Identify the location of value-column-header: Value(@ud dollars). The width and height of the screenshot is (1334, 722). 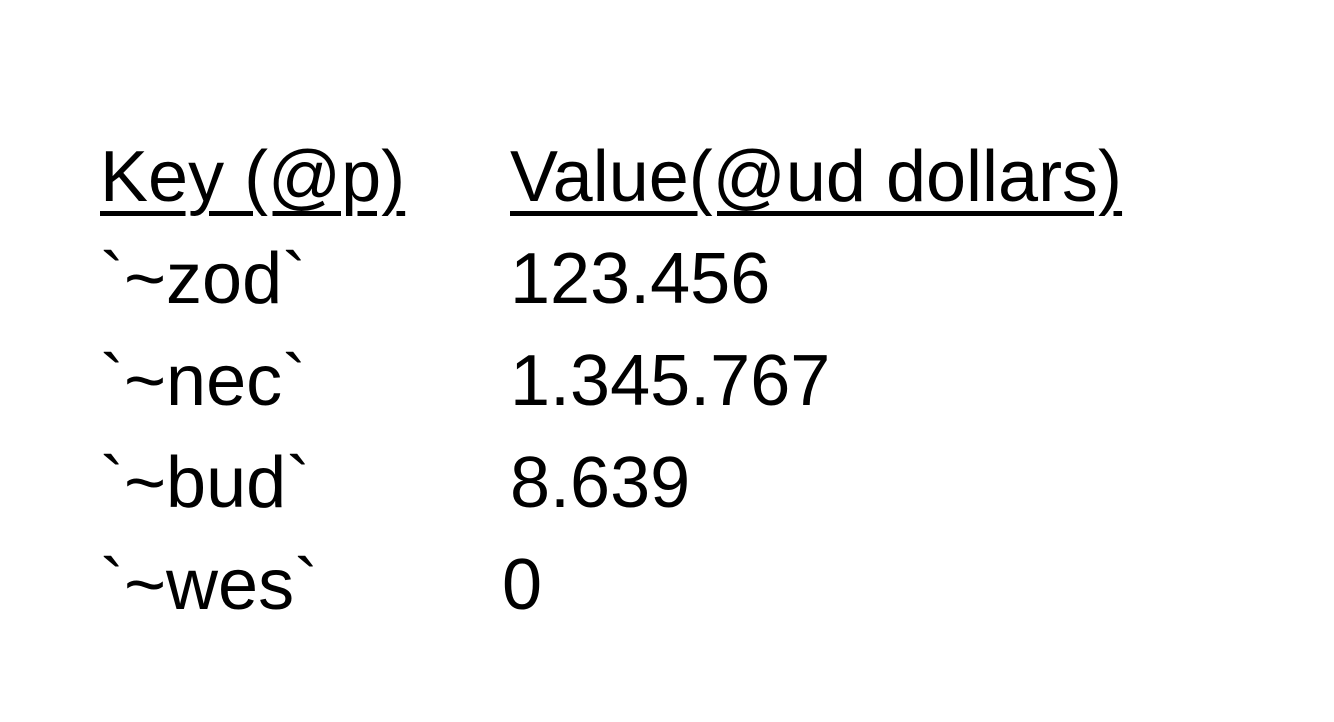
(816, 177).